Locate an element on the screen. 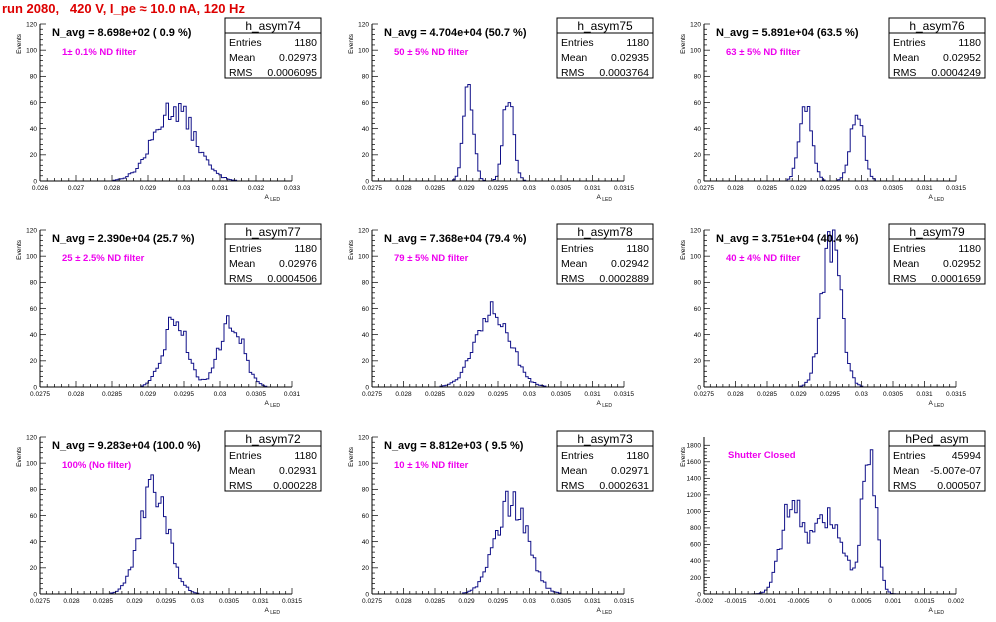  run-title: run 2080, 420 V, I_pe ≈ 10.0 nA, 120 Hz is located at coordinates (123, 8).